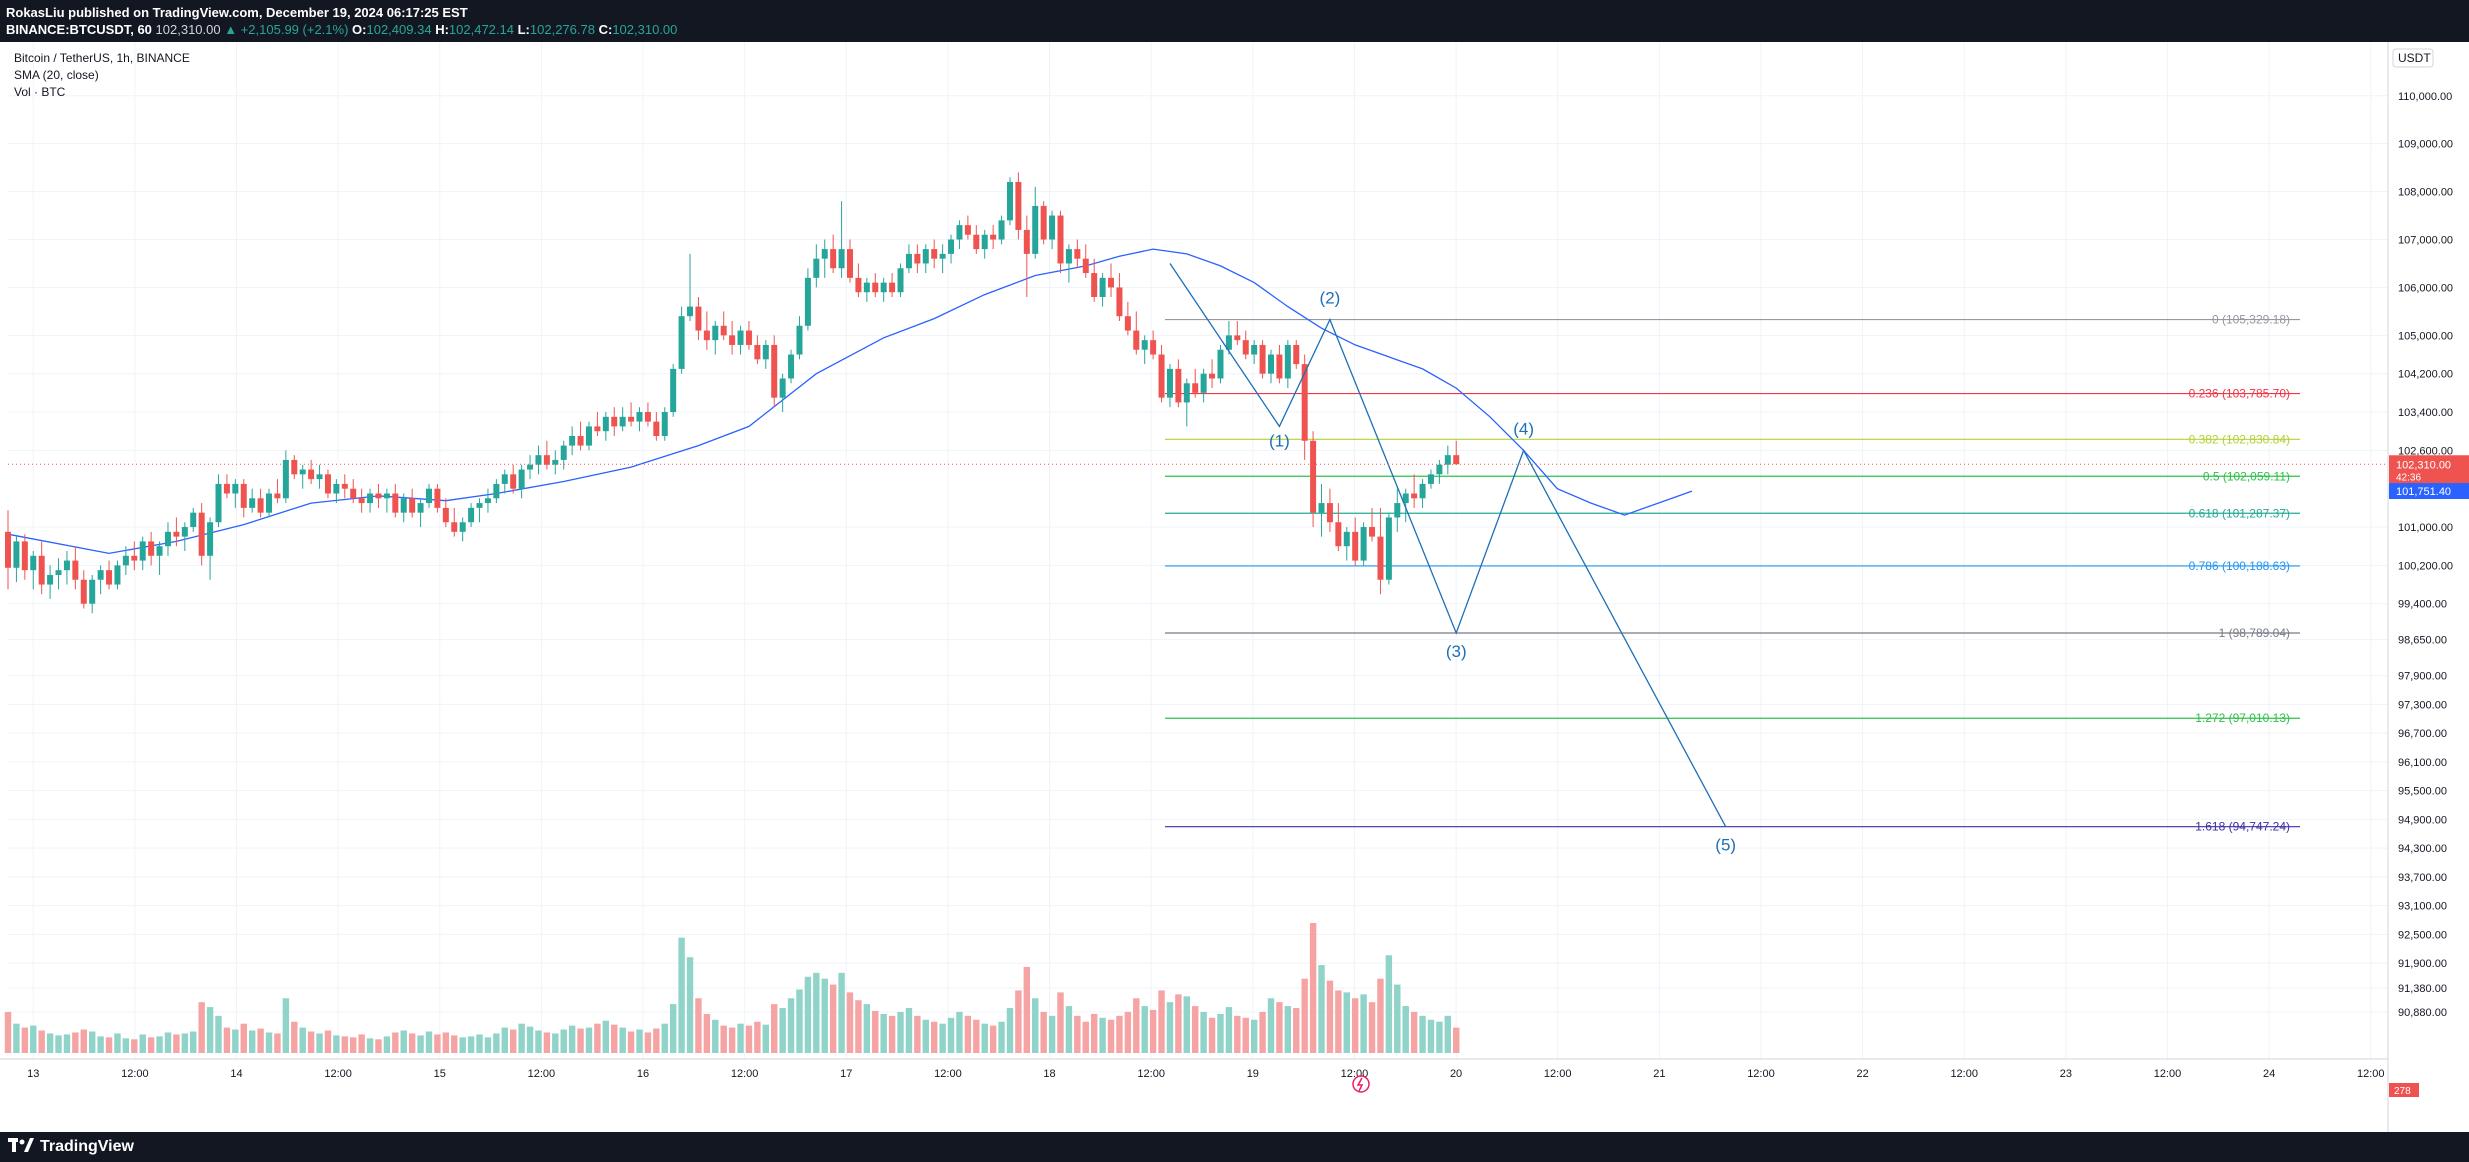 The height and width of the screenshot is (1162, 2469). What do you see at coordinates (1330, 298) in the screenshot?
I see `wave-label: (2)` at bounding box center [1330, 298].